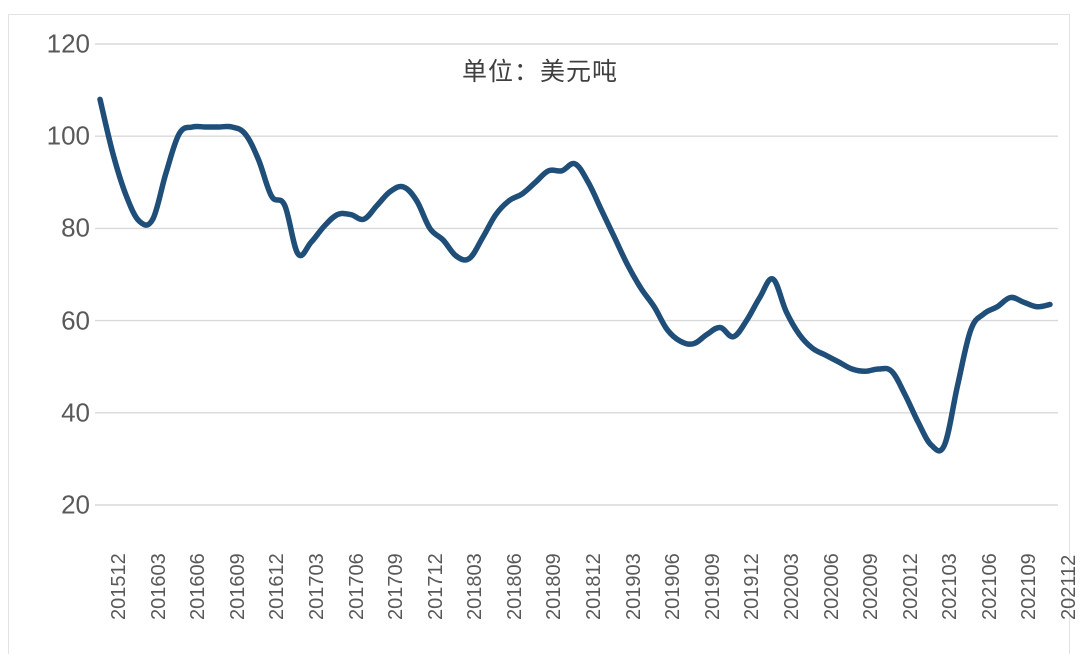 The height and width of the screenshot is (672, 1080). What do you see at coordinates (673, 586) in the screenshot?
I see `x-axis-tick-label: 201906` at bounding box center [673, 586].